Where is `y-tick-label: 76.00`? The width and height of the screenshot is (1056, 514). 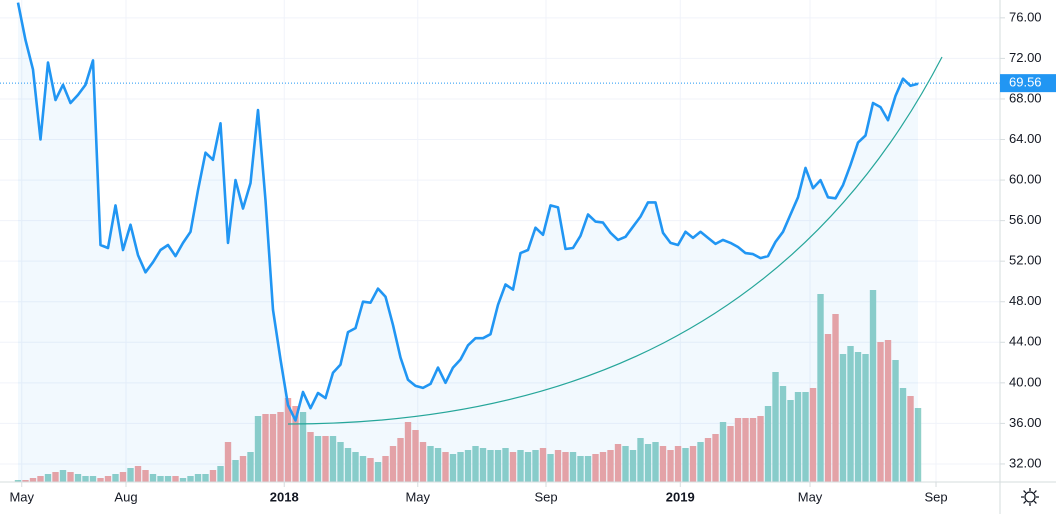
y-tick-label: 76.00 is located at coordinates (1025, 16).